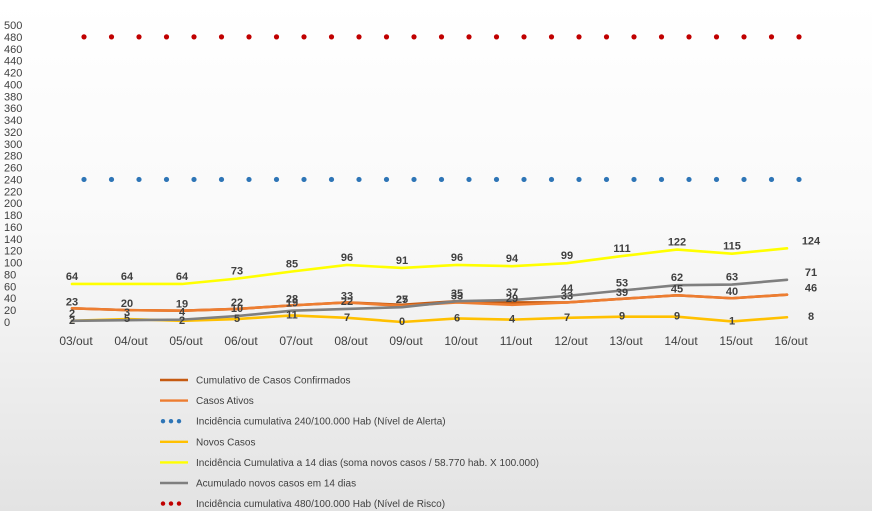 Image resolution: width=872 pixels, height=511 pixels. Describe the element at coordinates (406, 341) in the screenshot. I see `x-tick-label: 09/out` at that location.